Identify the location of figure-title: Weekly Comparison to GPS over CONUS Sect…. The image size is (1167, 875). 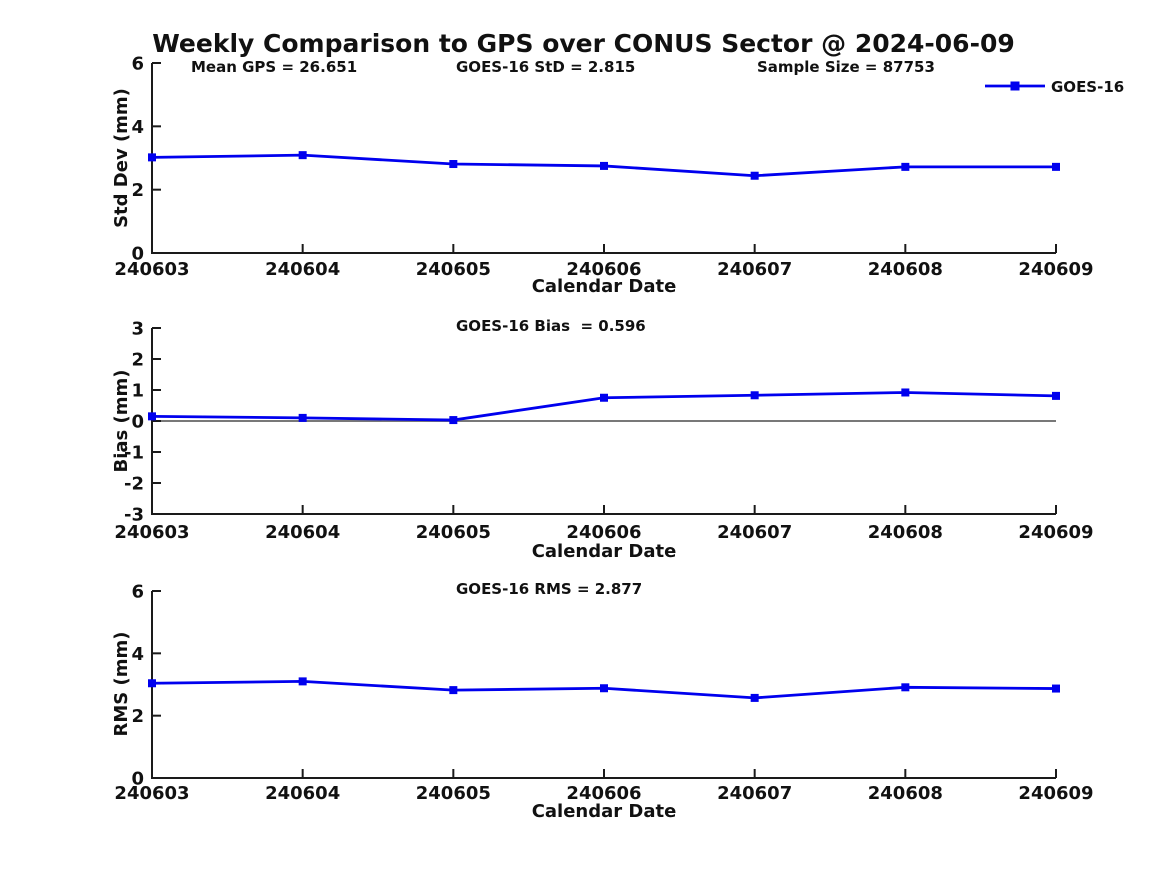
(583, 43).